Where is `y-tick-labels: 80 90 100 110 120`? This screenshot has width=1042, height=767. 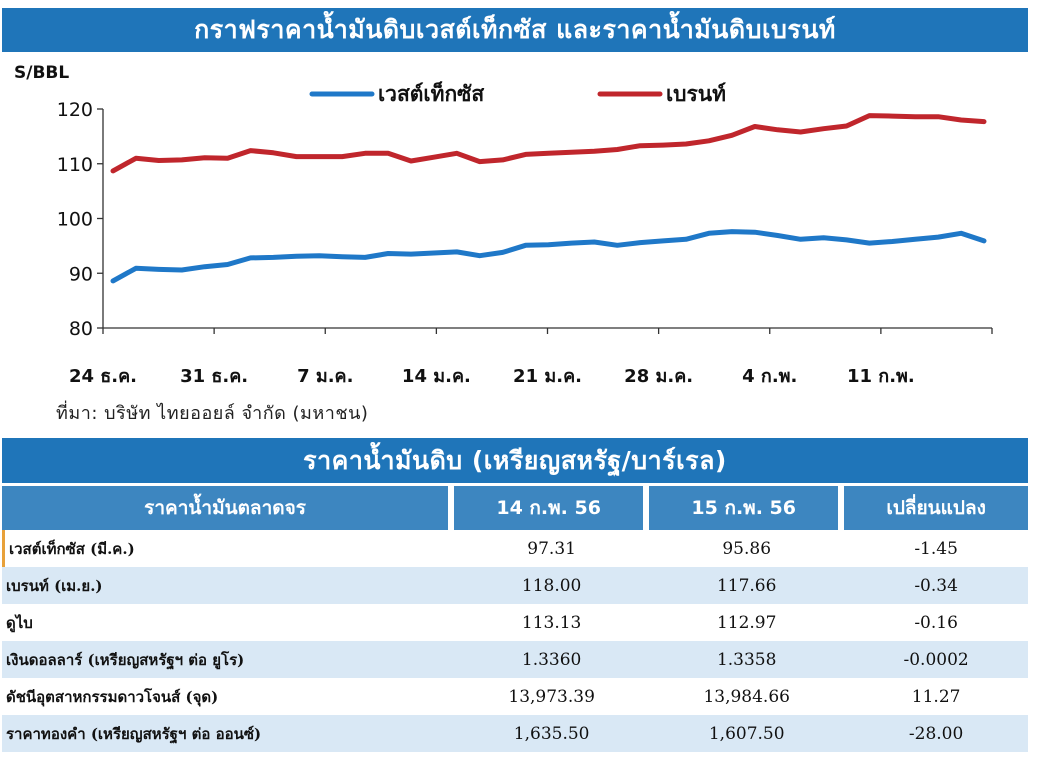
y-tick-labels: 80 90 100 110 120 is located at coordinates (75, 219).